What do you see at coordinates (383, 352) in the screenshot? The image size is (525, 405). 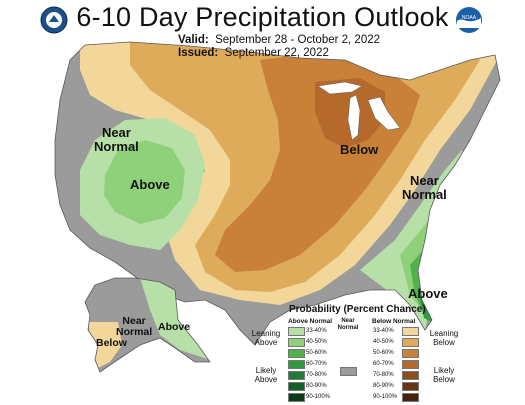 I see `legend-below-range-2: 50-60%` at bounding box center [383, 352].